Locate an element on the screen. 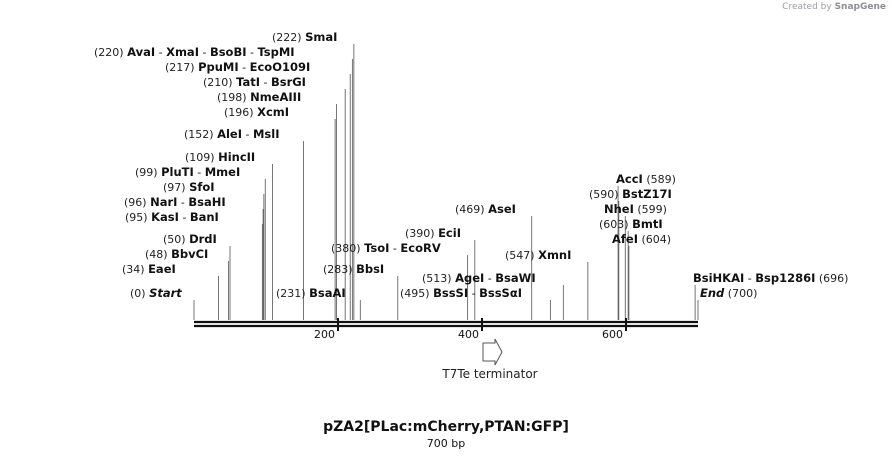 This screenshot has height=460, width=892. site-label-19: (390) EciI is located at coordinates (433, 233).